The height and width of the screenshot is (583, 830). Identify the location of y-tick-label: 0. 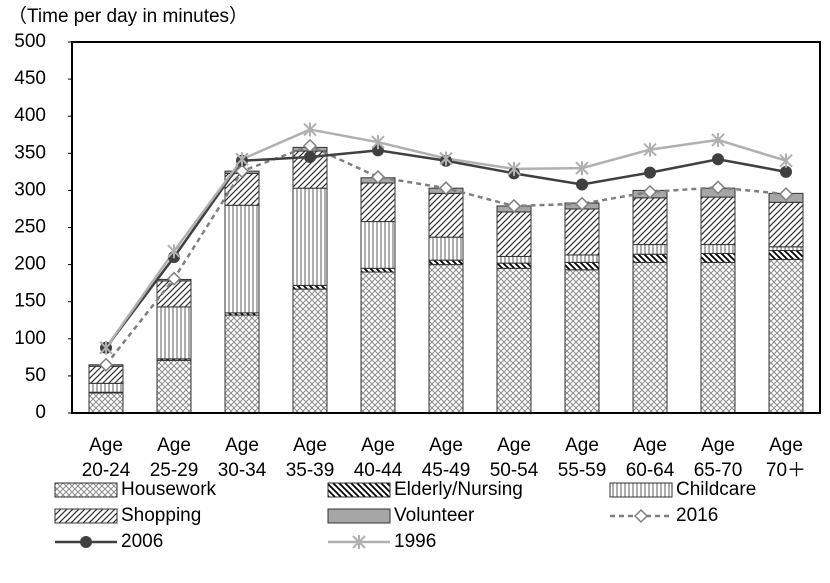
(40, 412).